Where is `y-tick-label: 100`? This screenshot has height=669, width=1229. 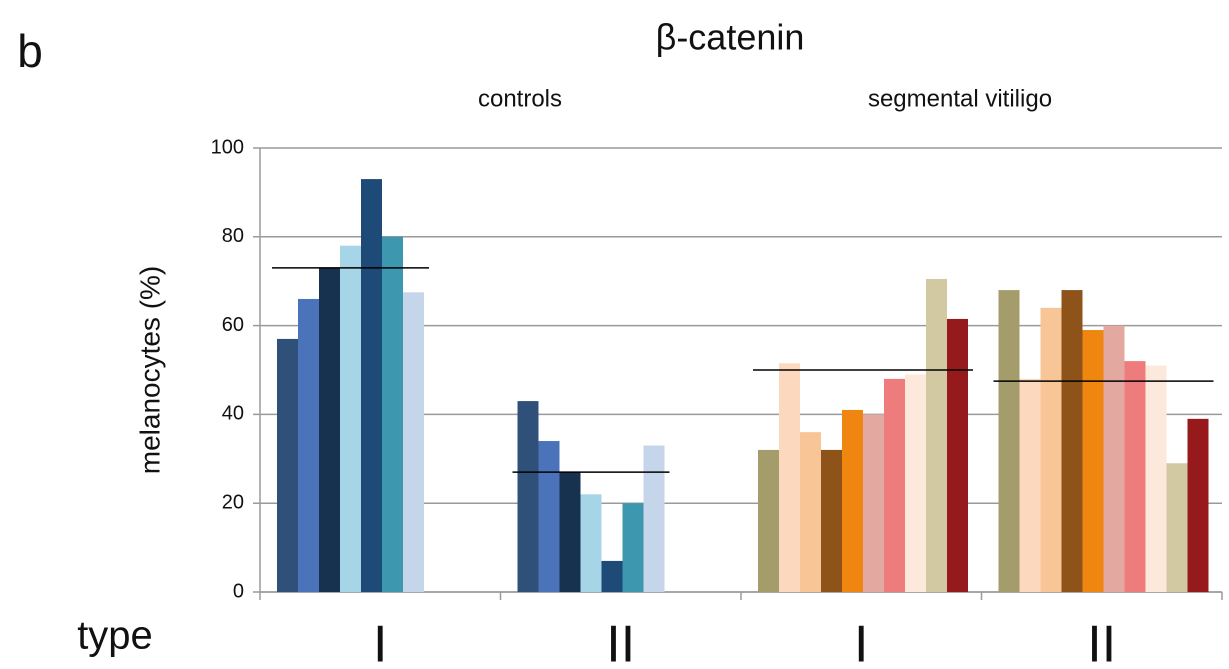 y-tick-label: 100 is located at coordinates (227, 147).